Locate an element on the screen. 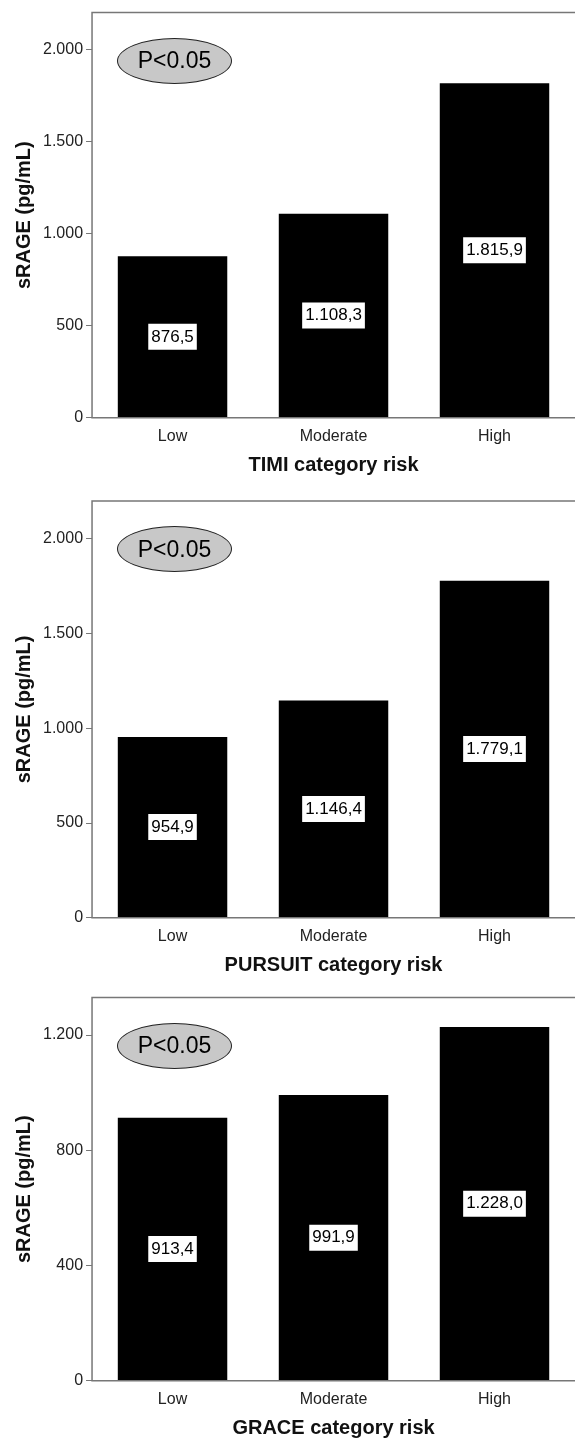 This screenshot has height=1448, width=575. x-axis-title: PURSUIT category risk is located at coordinates (334, 963).